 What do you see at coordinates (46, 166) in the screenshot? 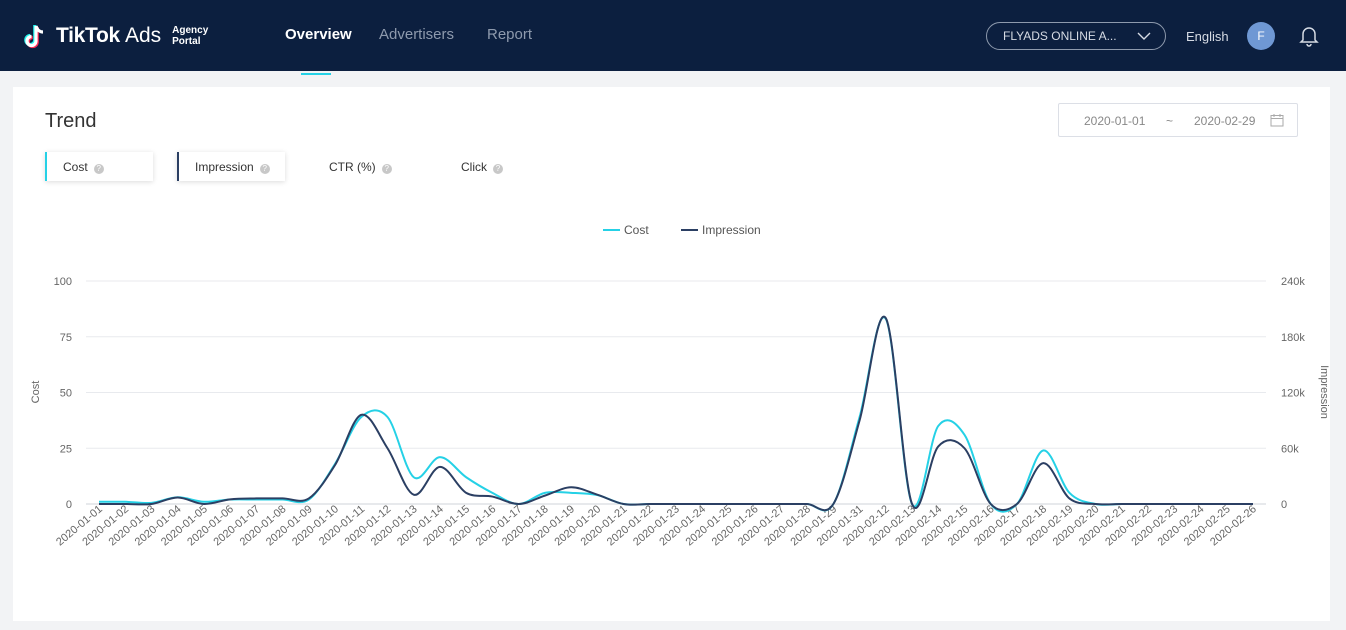
I see `metric-cost-indicator` at bounding box center [46, 166].